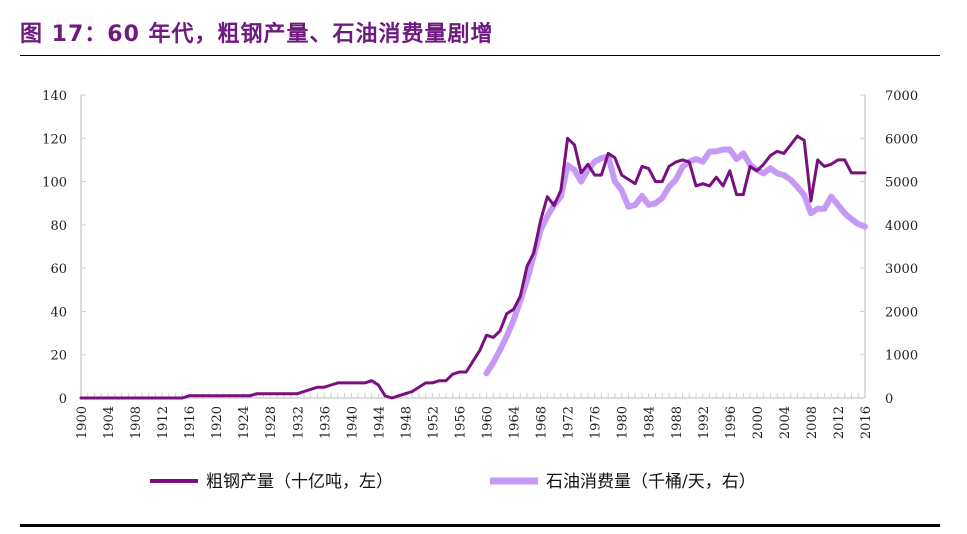 The width and height of the screenshot is (967, 534). Describe the element at coordinates (480, 55) in the screenshot. I see `top-rule` at that location.